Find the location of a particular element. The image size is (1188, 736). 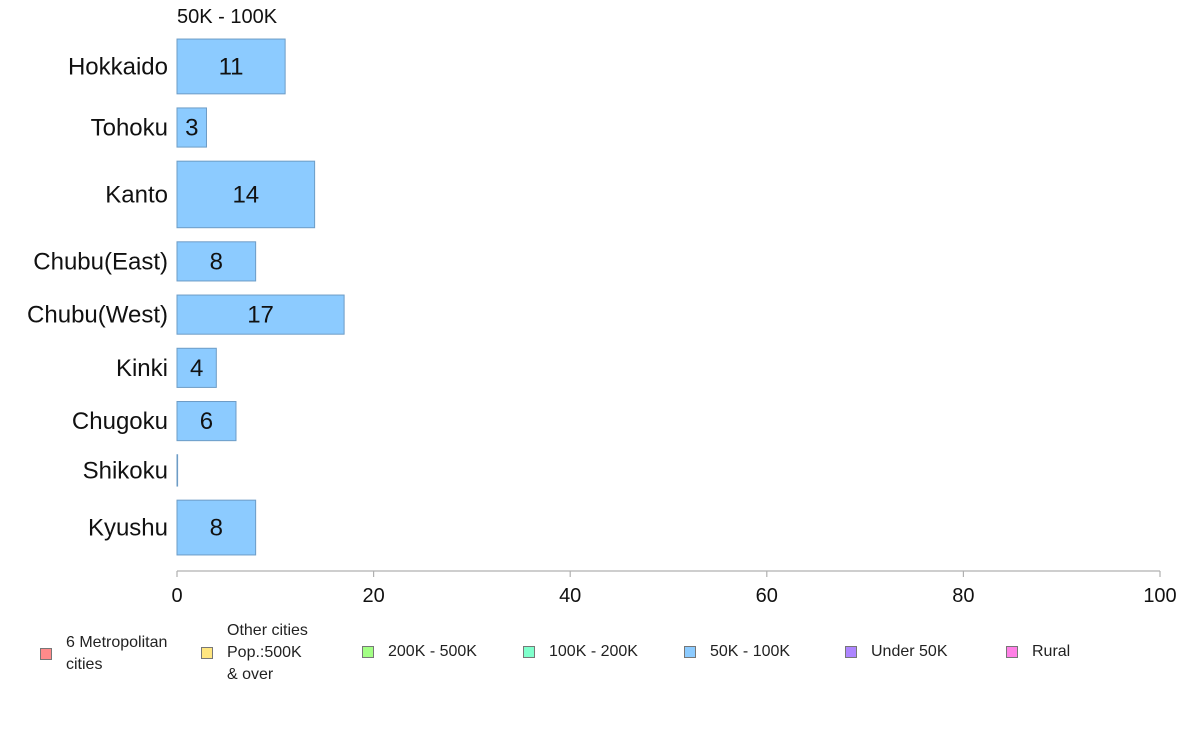

category-label: Kyushu is located at coordinates (128, 528).